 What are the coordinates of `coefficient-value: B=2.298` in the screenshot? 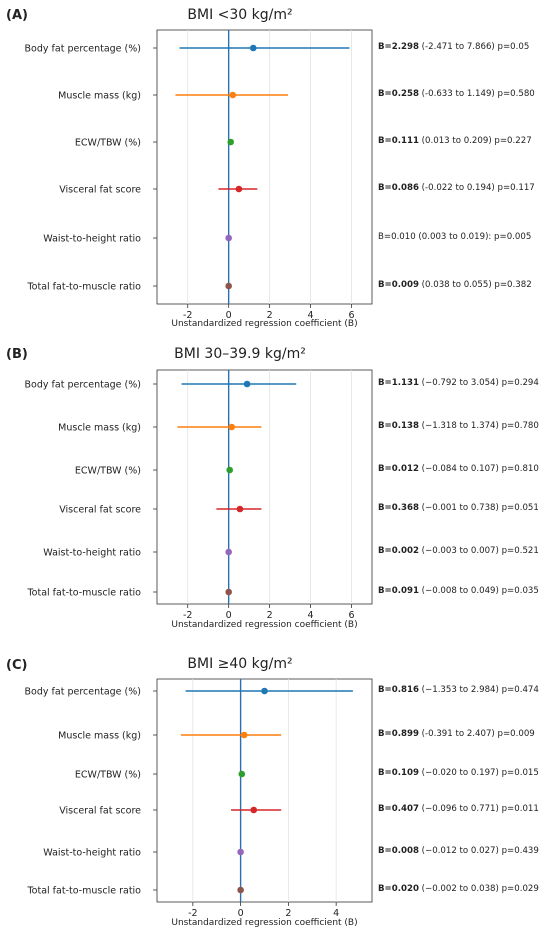 It's located at (398, 47).